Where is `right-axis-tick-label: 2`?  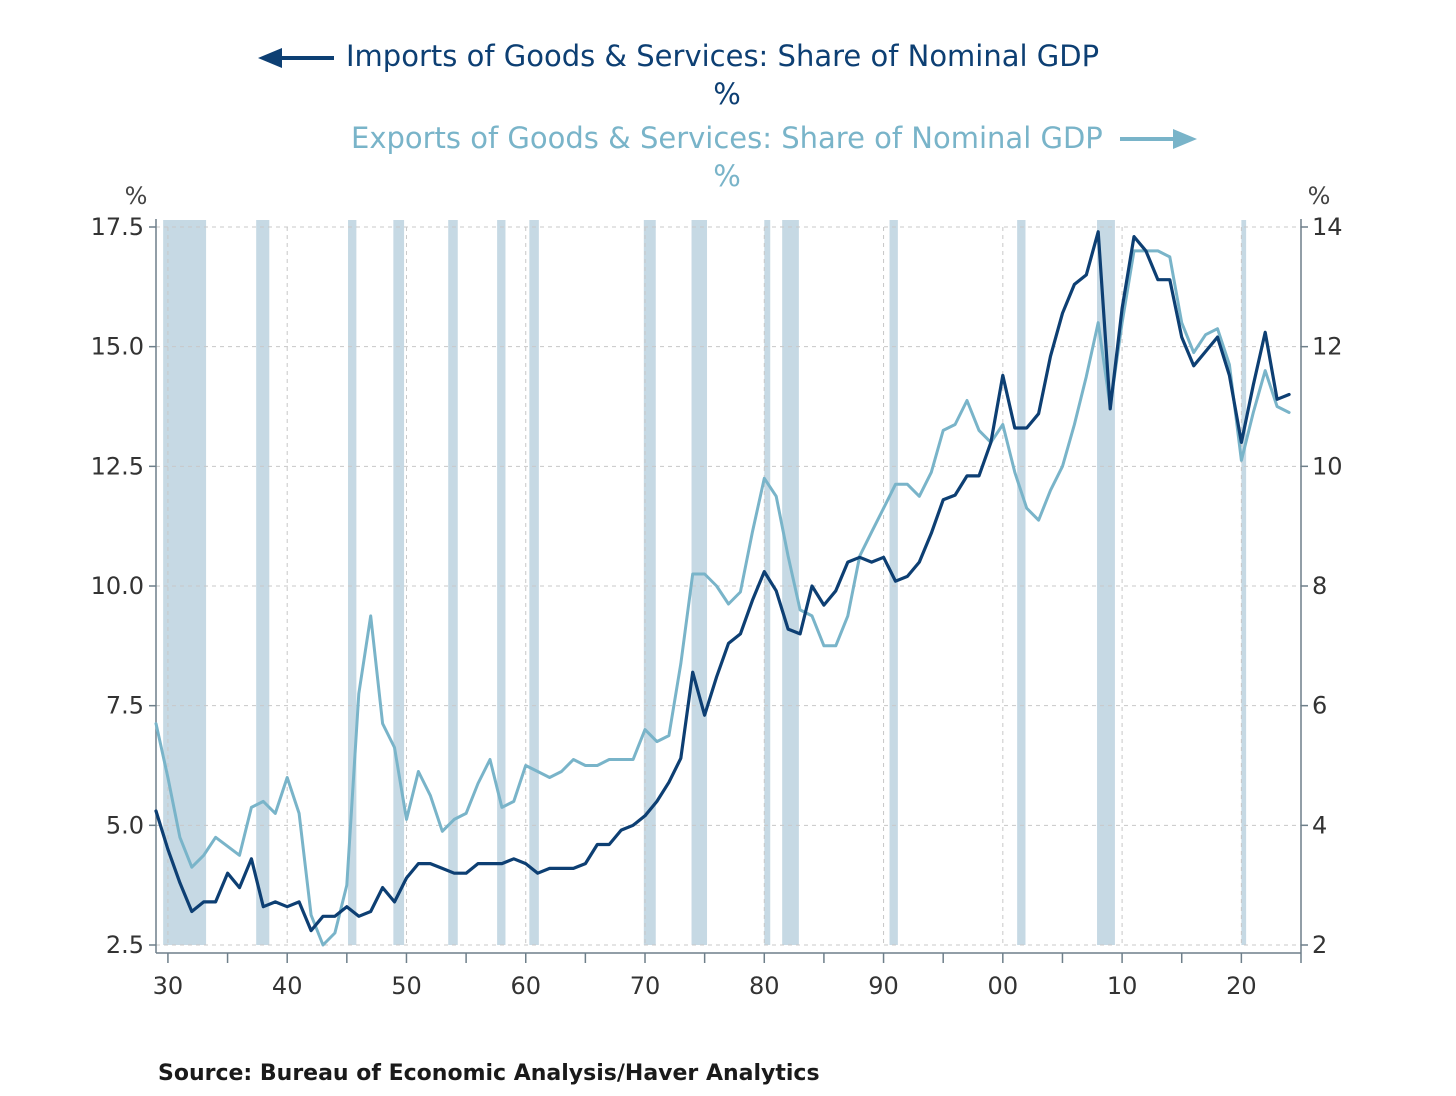 right-axis-tick-label: 2 is located at coordinates (1319, 945).